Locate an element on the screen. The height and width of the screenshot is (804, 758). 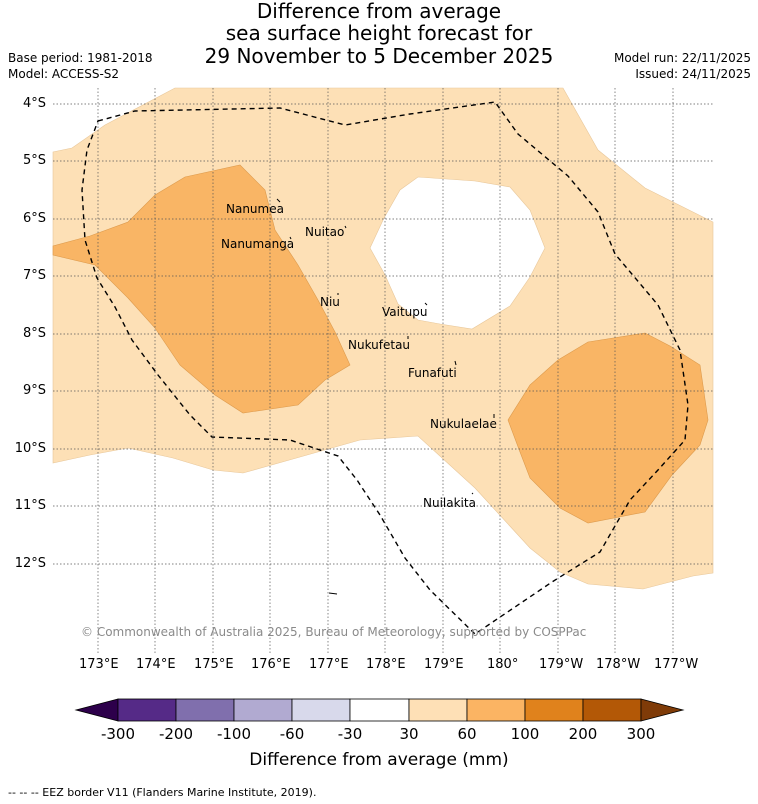
lon-label: 178°E is located at coordinates (386, 664).